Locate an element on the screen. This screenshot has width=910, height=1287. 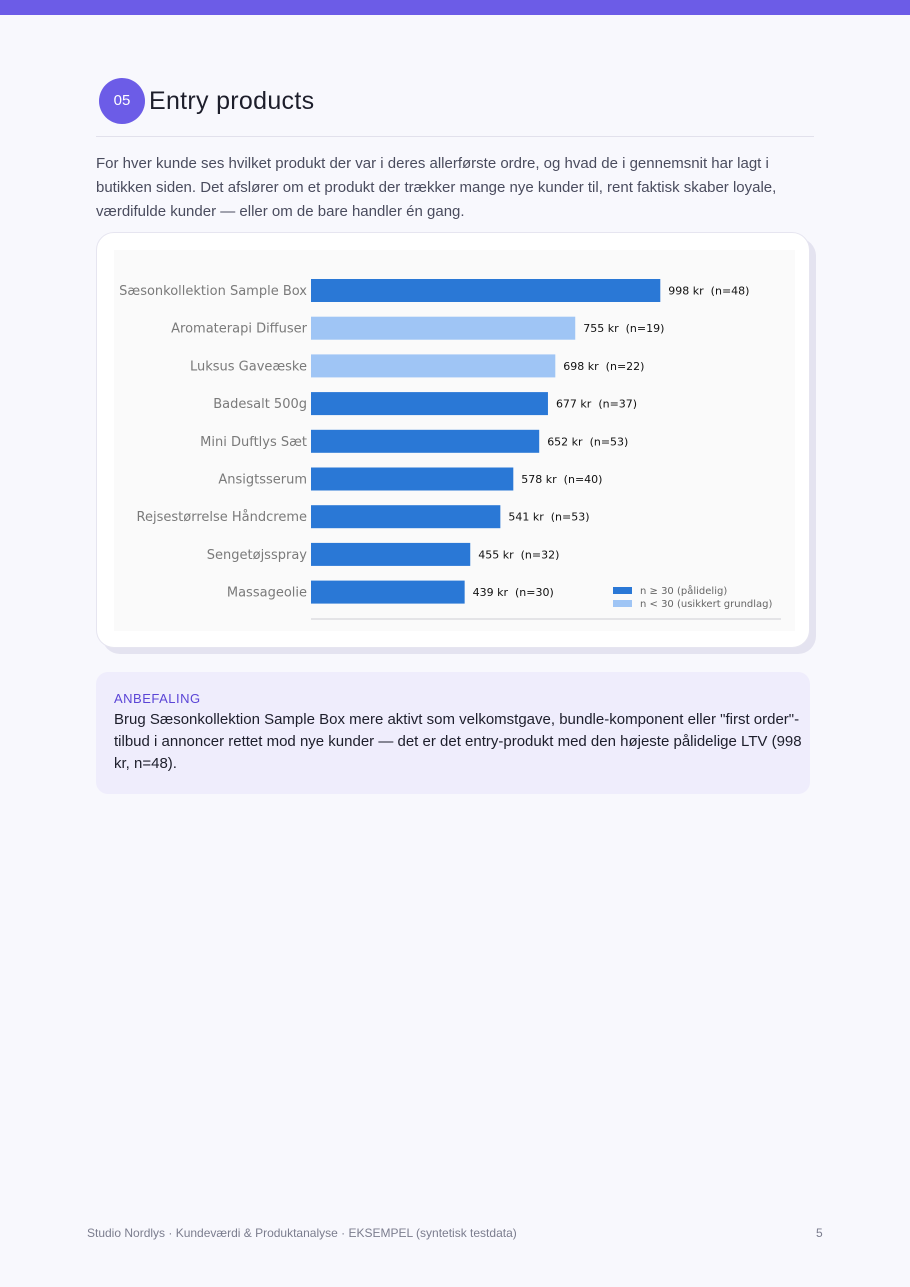
category-label: Sæsonkollektion Sample Box is located at coordinates (213, 291).